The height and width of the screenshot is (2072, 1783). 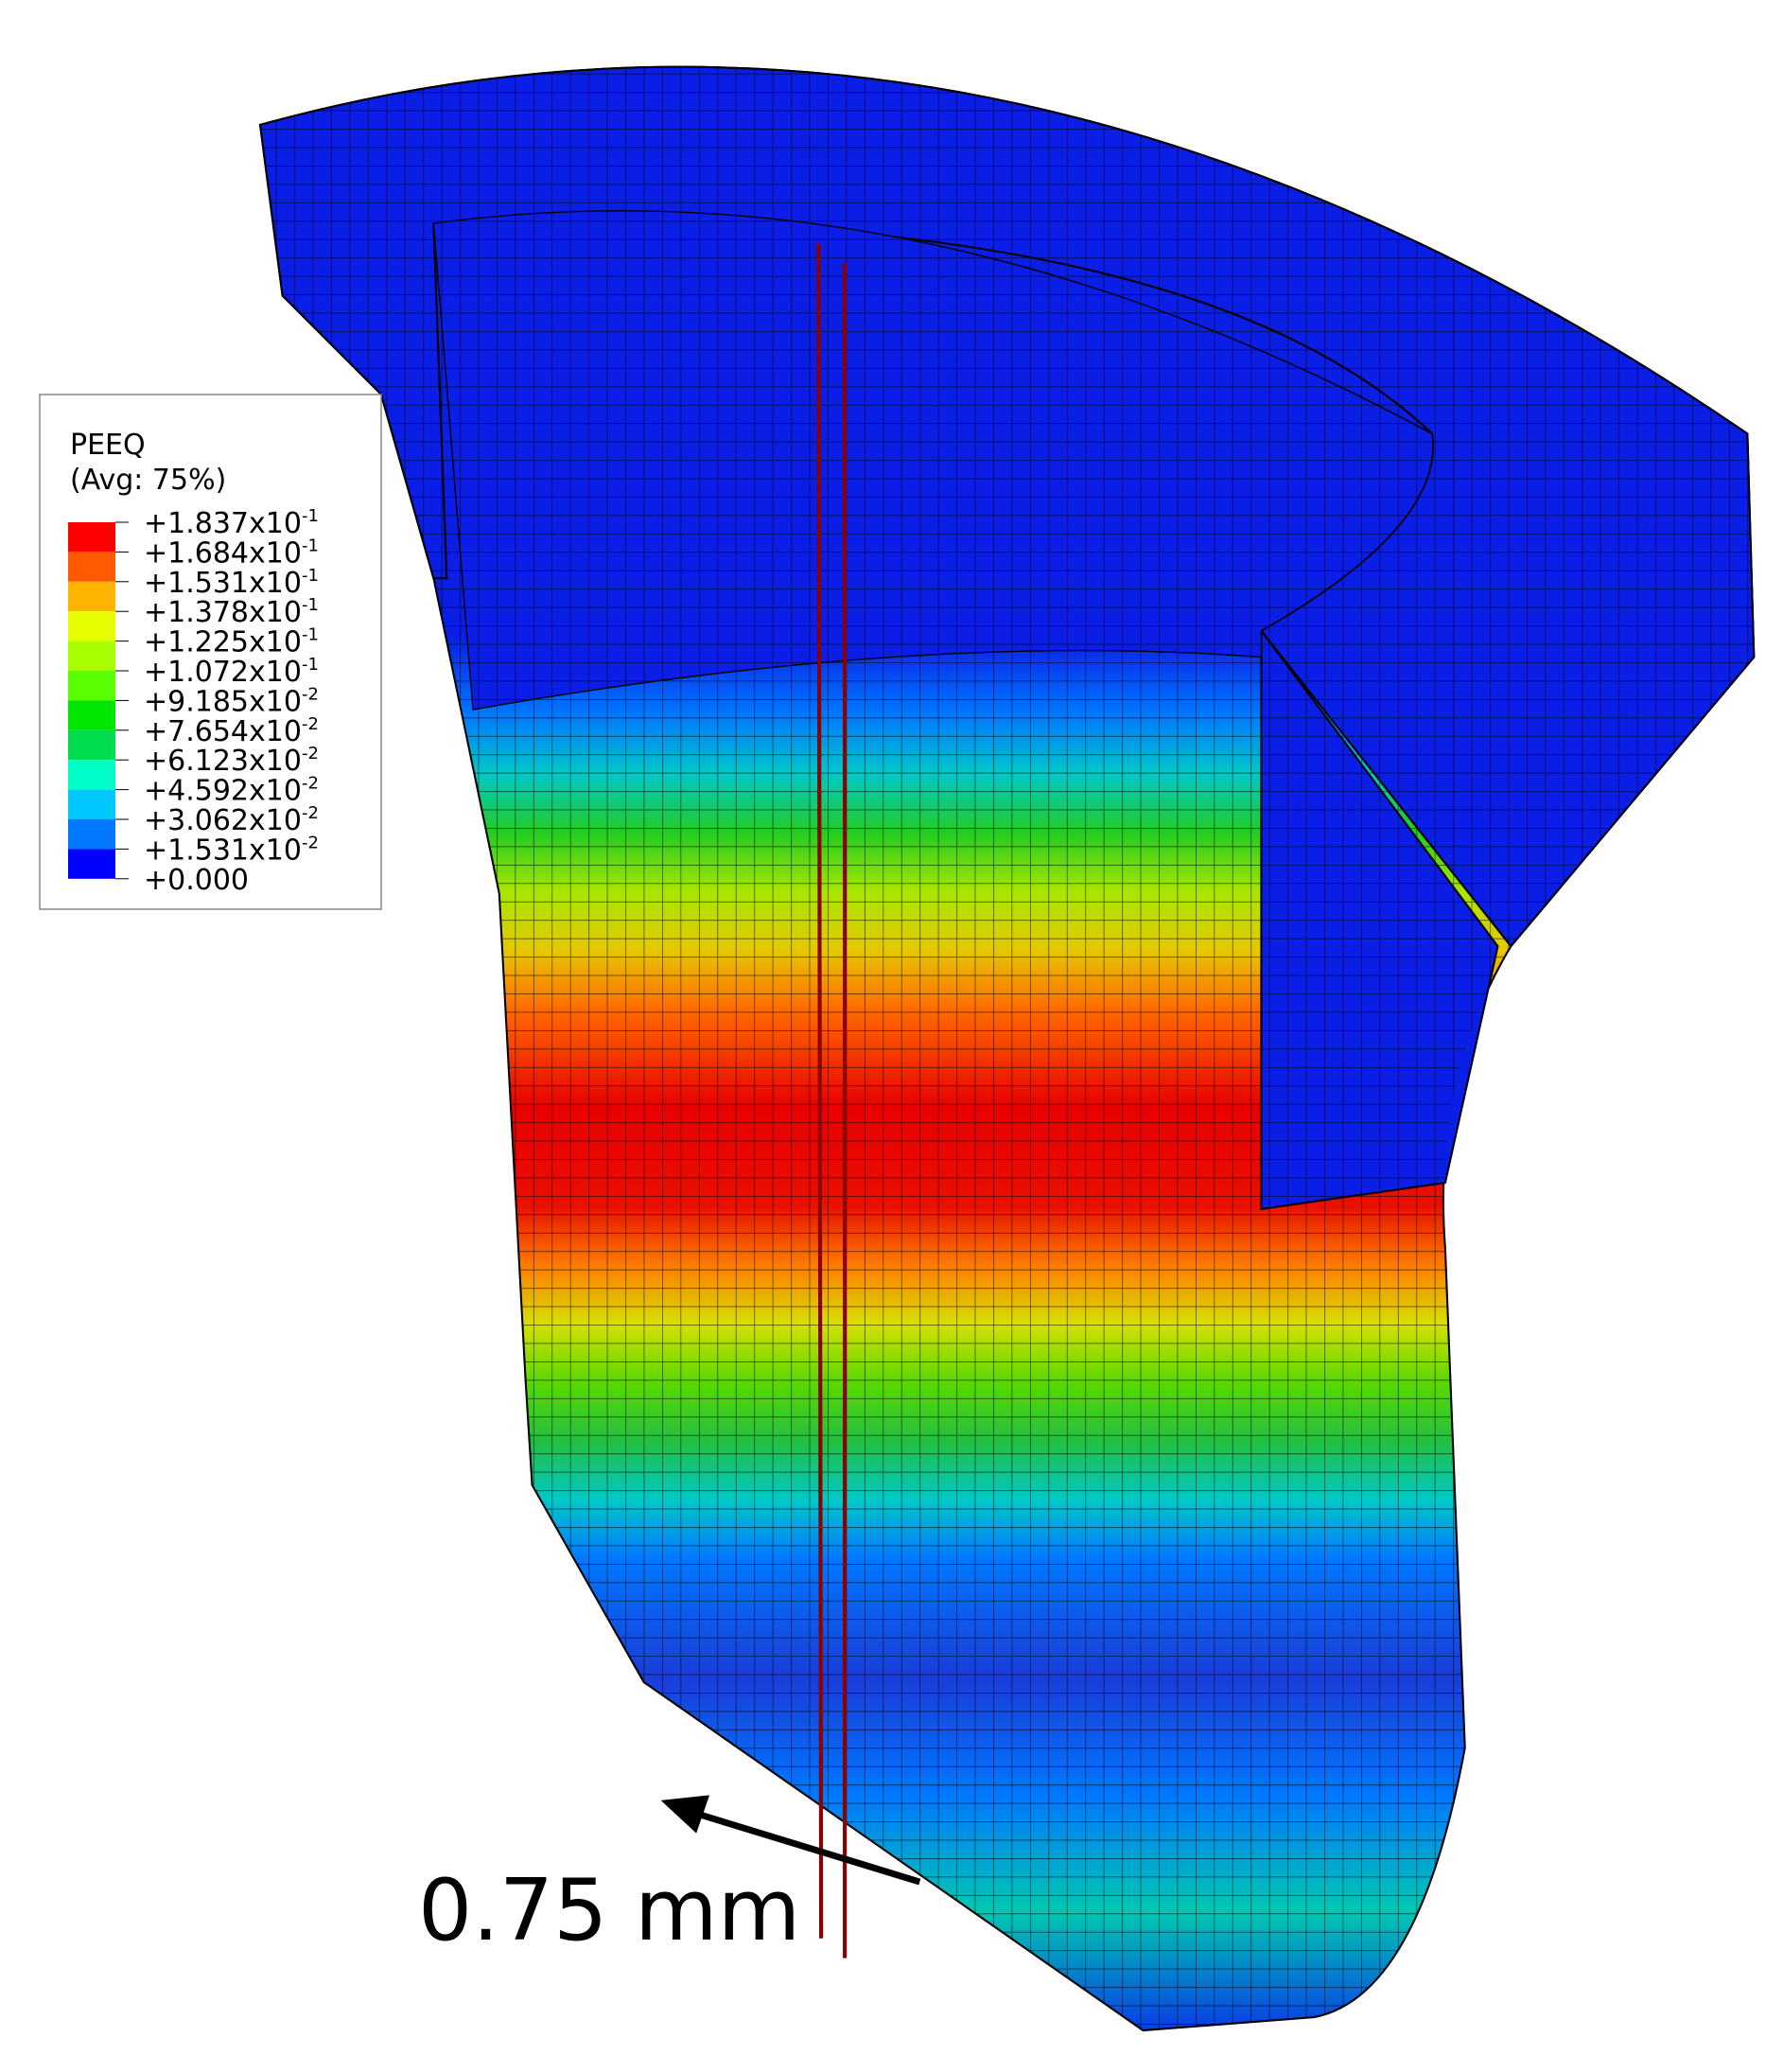 I want to click on legend-label: +3.062x10-2, so click(x=232, y=820).